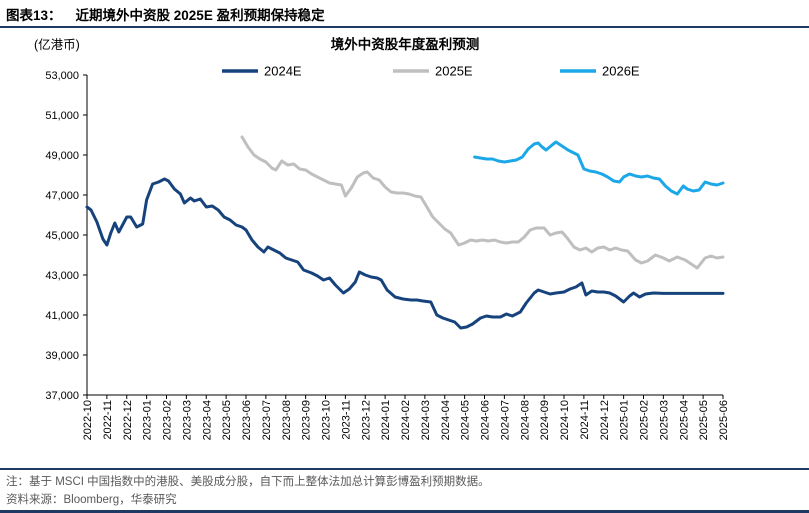  Describe the element at coordinates (426, 420) in the screenshot. I see `x-tick-label: 2024-03` at that location.